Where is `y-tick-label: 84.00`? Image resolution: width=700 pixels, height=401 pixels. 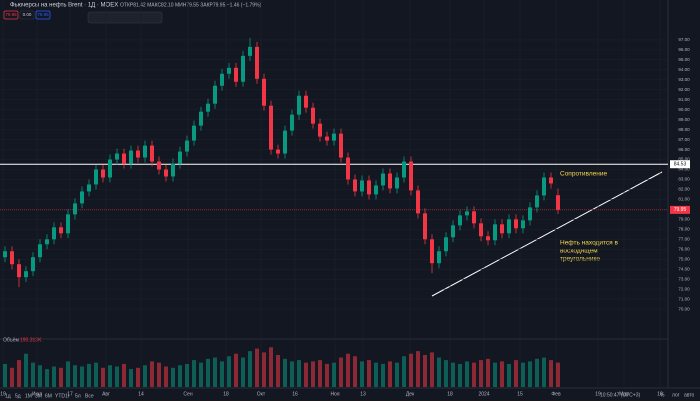
y-tick-label: 84.00 is located at coordinates (684, 169).